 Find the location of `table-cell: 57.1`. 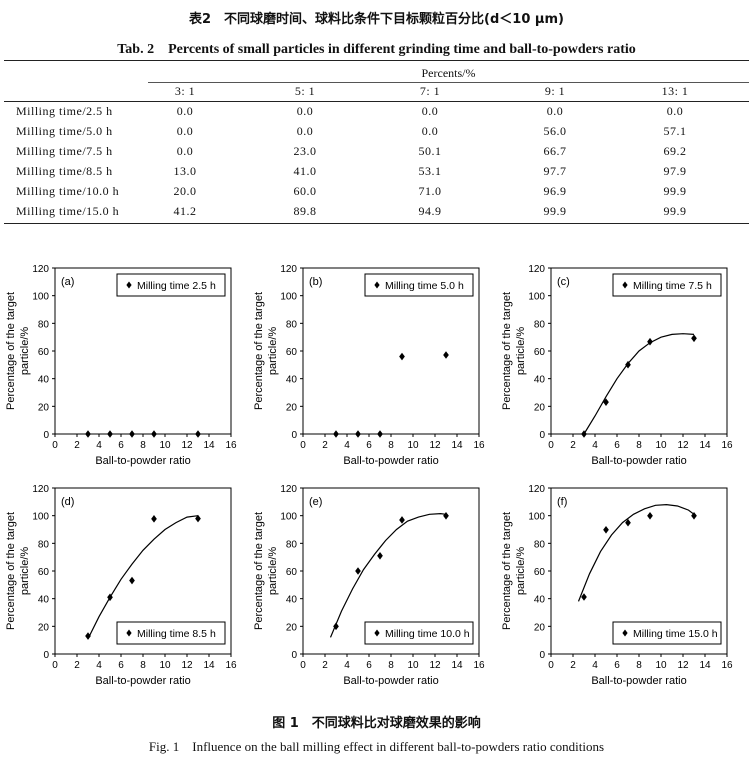

table-cell: 57.1 is located at coordinates (675, 131).